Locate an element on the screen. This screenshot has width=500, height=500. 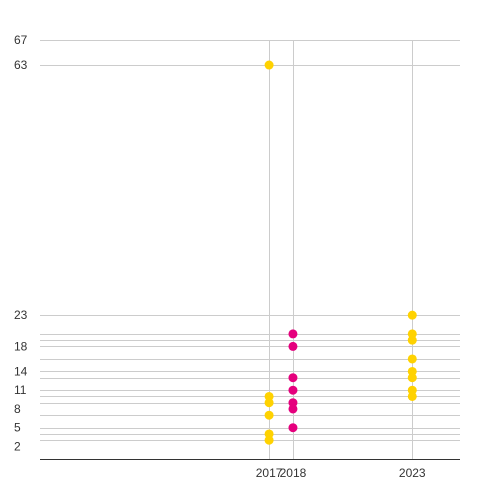
y-tick-label: 11 is located at coordinates (20, 390).